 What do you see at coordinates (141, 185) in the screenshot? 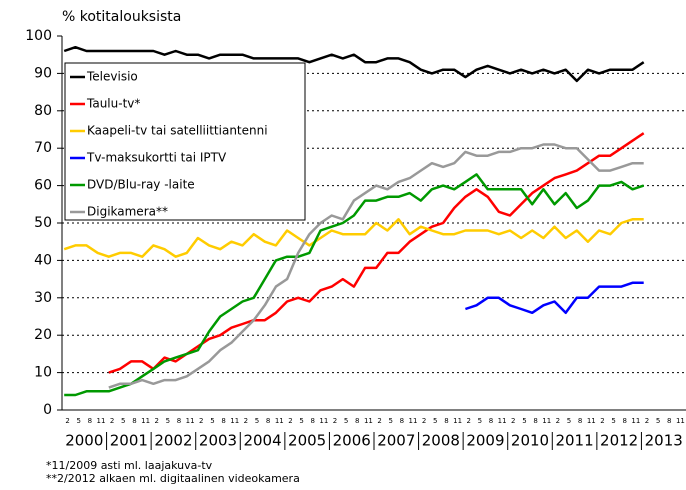
I see `legend-label: DVD/Blu-ray -laite` at bounding box center [141, 185].